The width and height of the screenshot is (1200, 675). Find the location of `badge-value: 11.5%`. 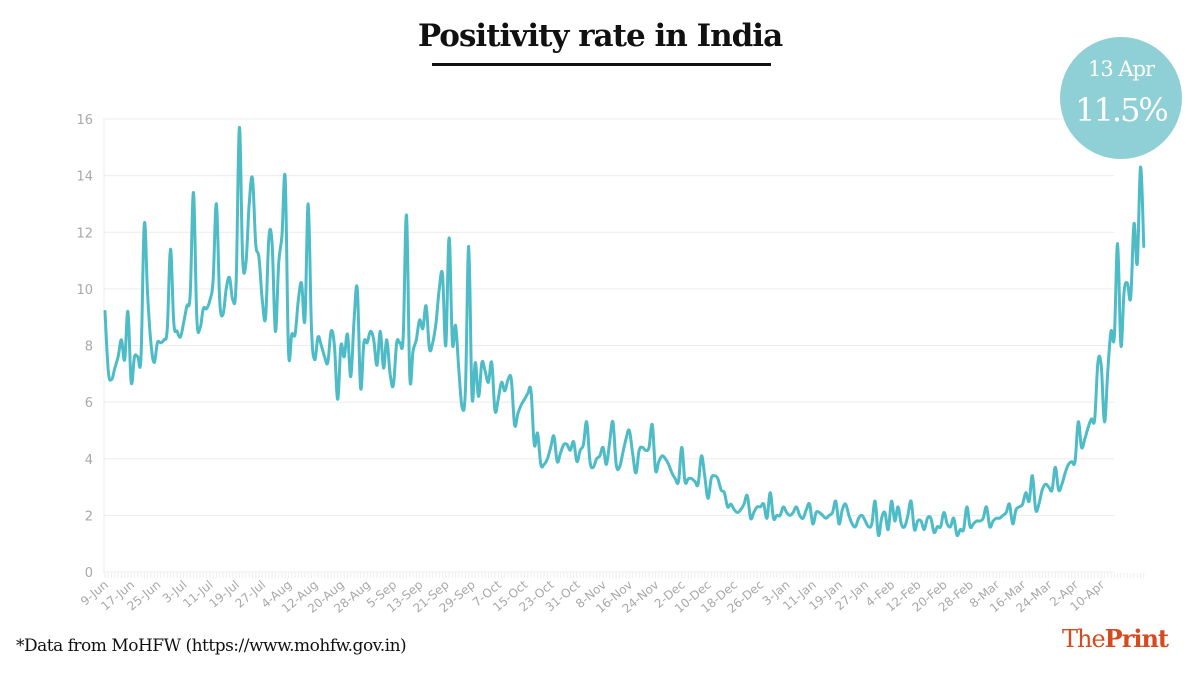

badge-value: 11.5% is located at coordinates (1122, 110).